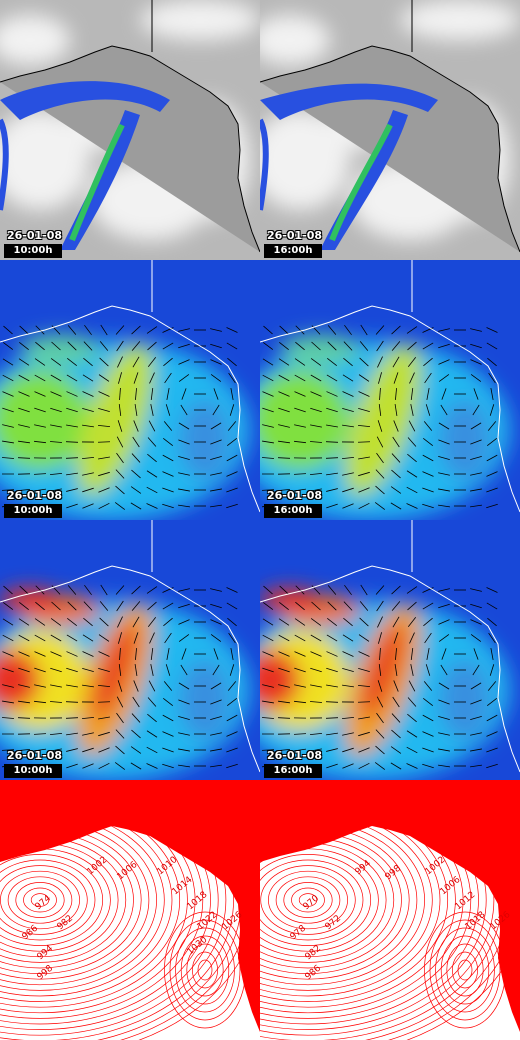 The width and height of the screenshot is (520, 1040). What do you see at coordinates (390, 390) in the screenshot?
I see `map-panel: 26-01-08 16:00h` at bounding box center [390, 390].